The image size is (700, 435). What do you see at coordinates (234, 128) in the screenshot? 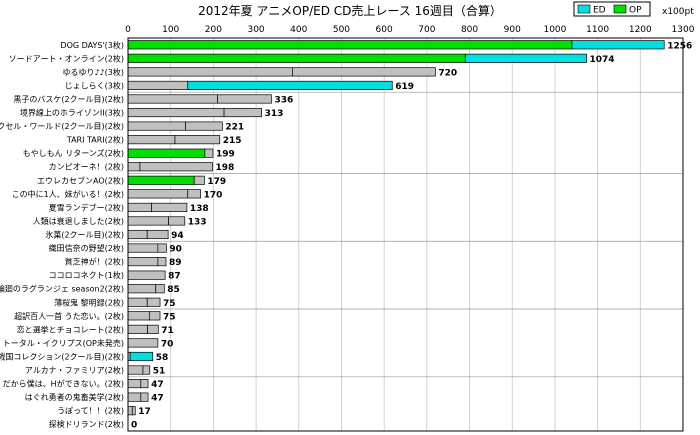
I see `total-label: 221` at bounding box center [234, 128].